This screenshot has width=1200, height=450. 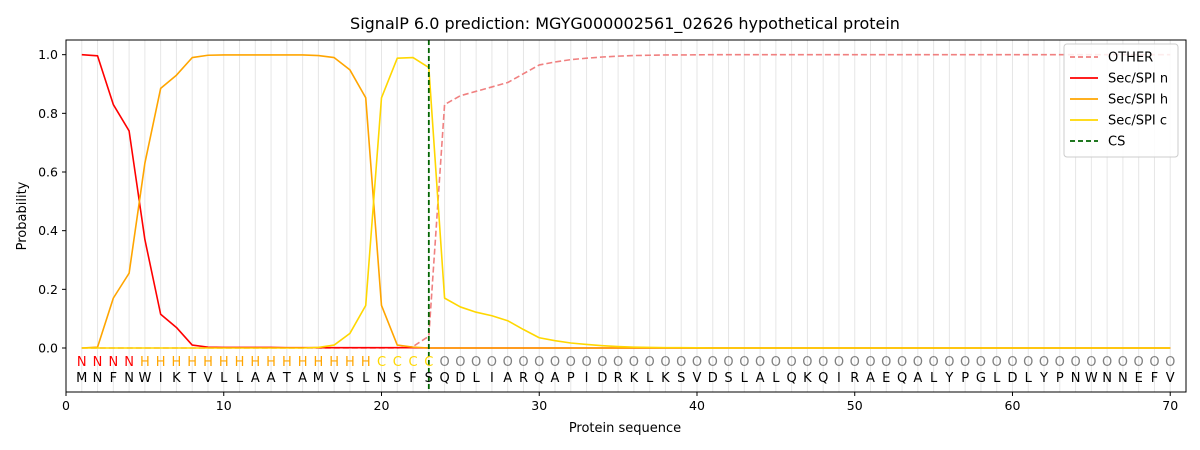 What do you see at coordinates (48, 230) in the screenshot?
I see `y-tick-label: 0.4` at bounding box center [48, 230].